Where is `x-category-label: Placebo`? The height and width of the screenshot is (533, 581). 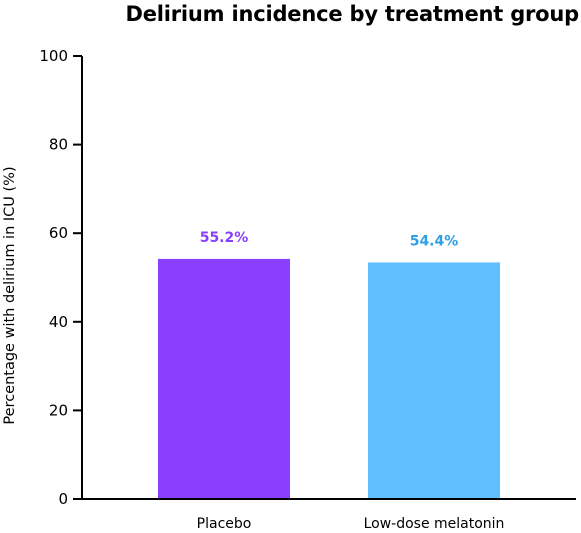 x-category-label: Placebo is located at coordinates (224, 524).